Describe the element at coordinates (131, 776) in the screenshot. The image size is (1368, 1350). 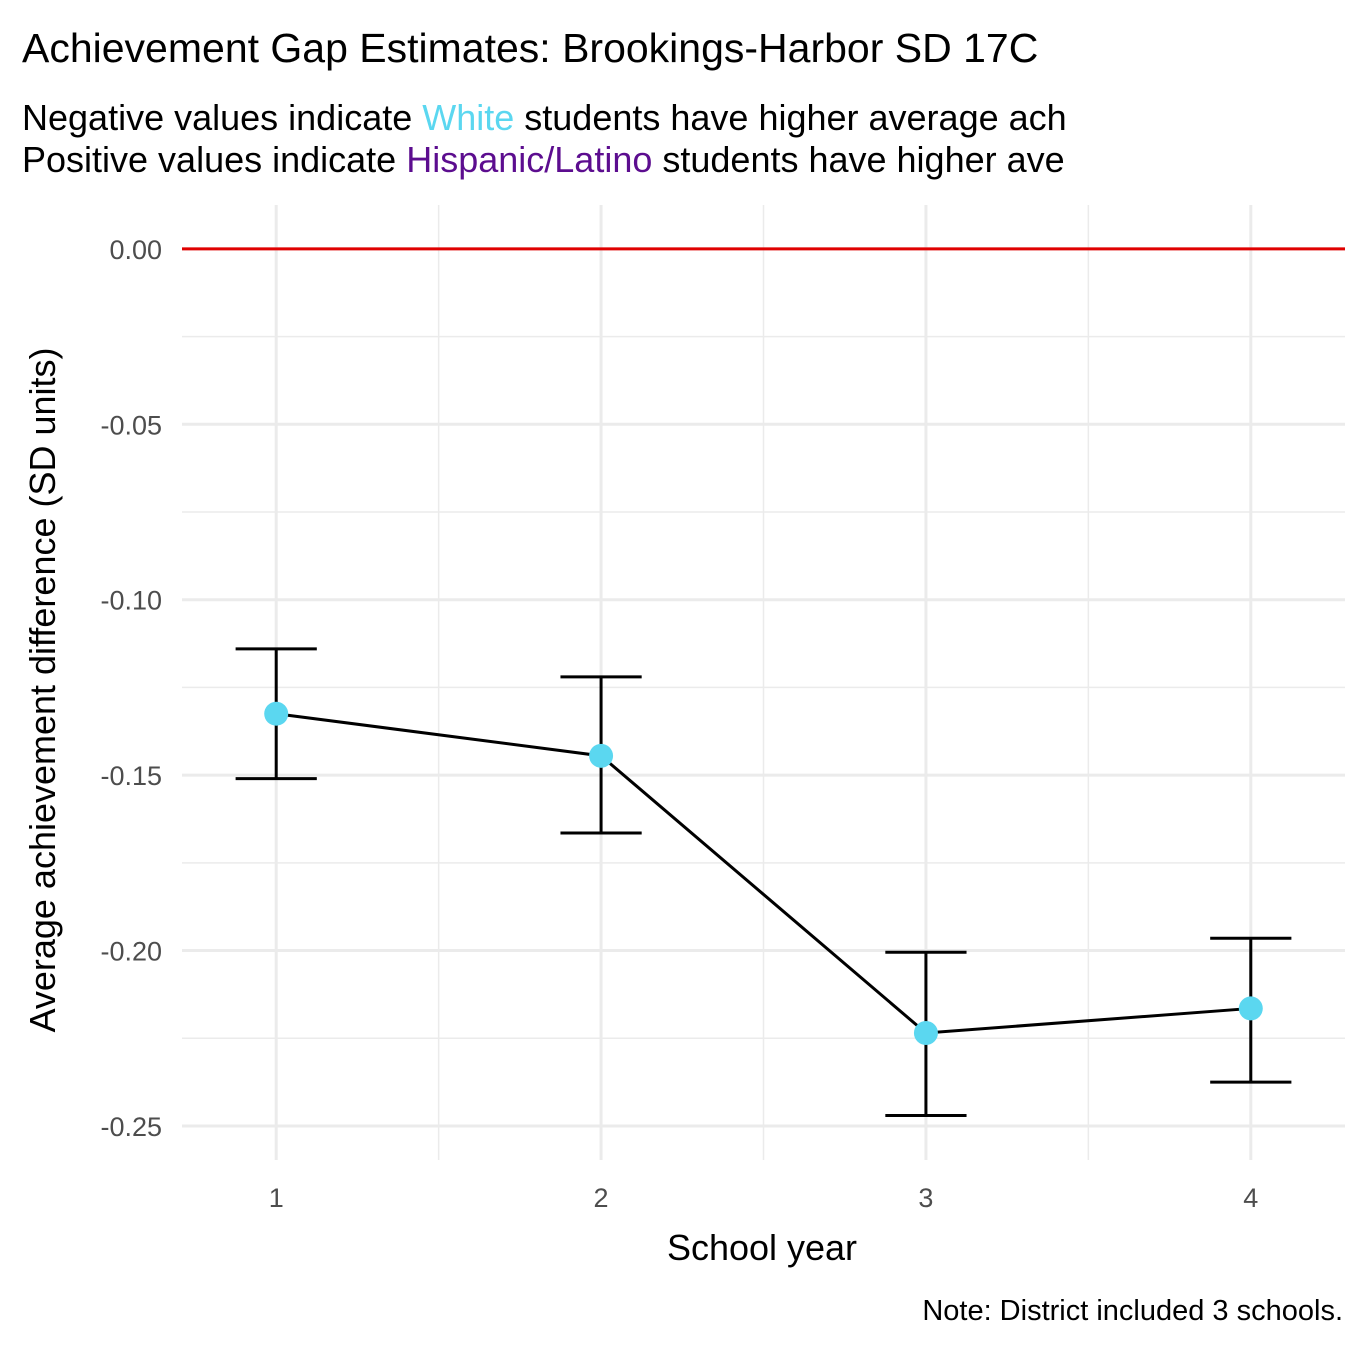
I see `y-tick-label: -0.15` at that location.